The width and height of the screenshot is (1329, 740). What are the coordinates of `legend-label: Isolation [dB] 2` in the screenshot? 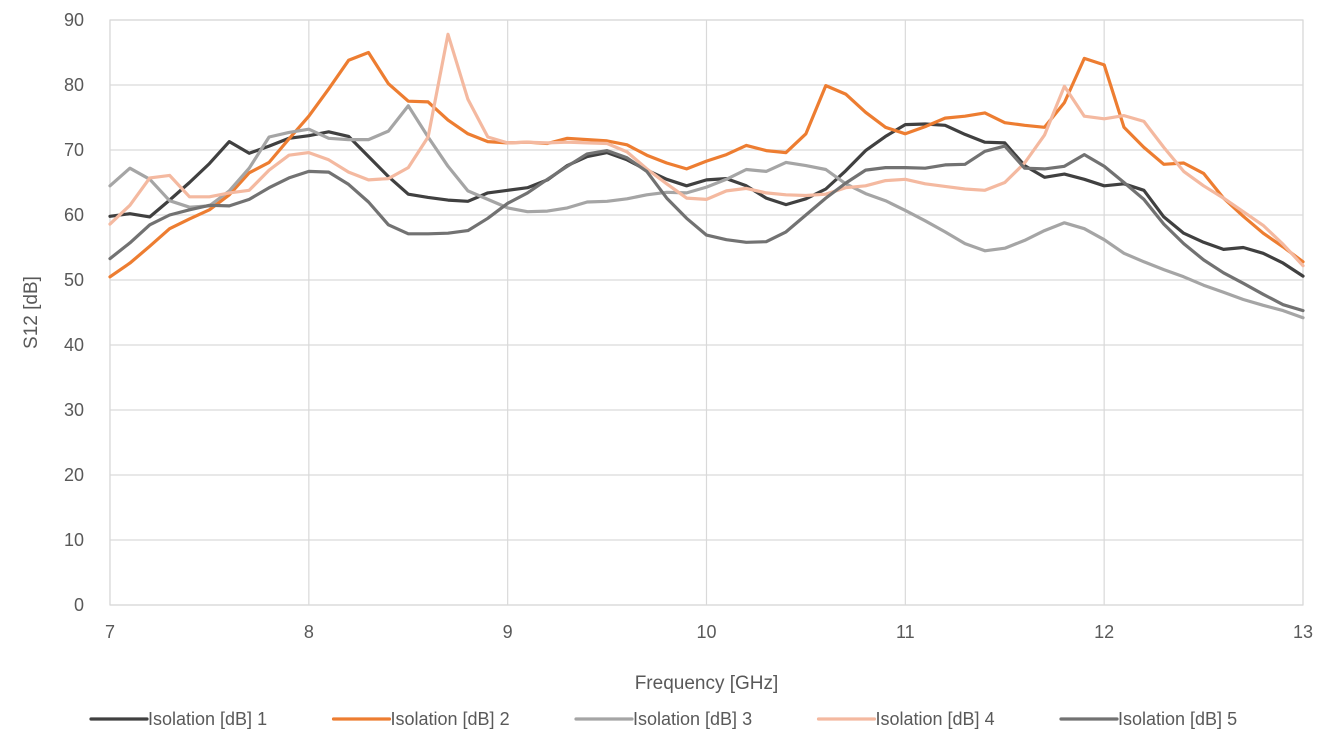 It's located at (450, 719).